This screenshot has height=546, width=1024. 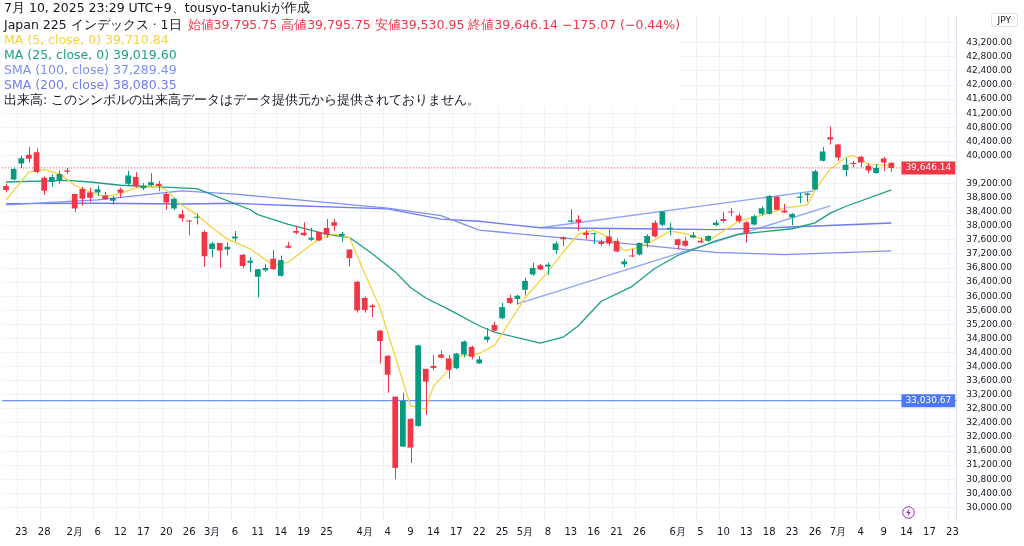 What do you see at coordinates (838, 531) in the screenshot?
I see `x-tick-label: 7月` at bounding box center [838, 531].